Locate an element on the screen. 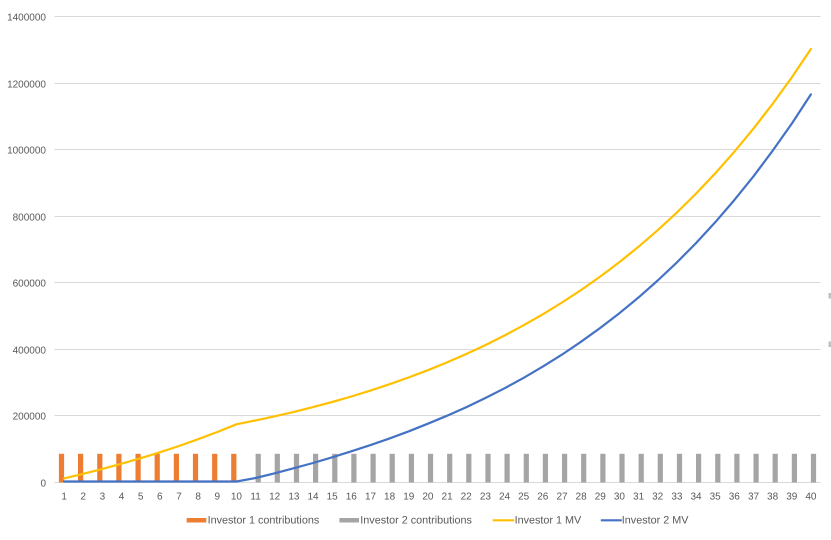 The height and width of the screenshot is (540, 831). svg-text: 6 is located at coordinates (160, 496).